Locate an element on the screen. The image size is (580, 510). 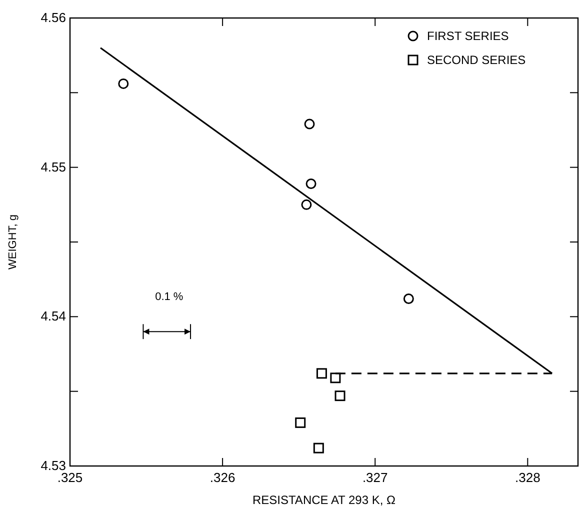
legend-label: FIRST SERIES is located at coordinates (468, 36).